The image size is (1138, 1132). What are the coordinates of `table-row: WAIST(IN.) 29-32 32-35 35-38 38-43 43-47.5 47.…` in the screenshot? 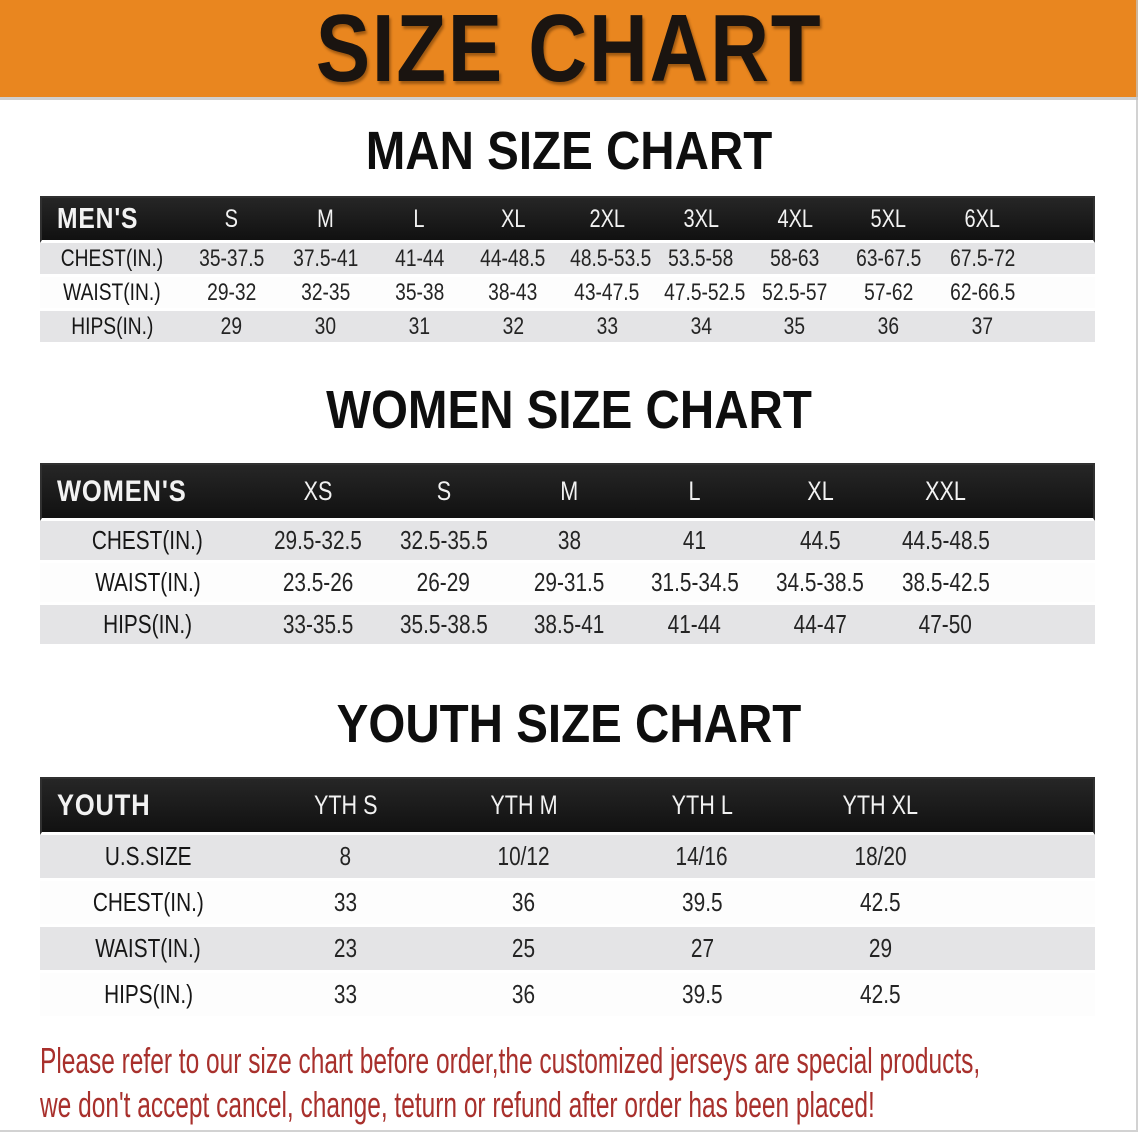 It's located at (567, 294).